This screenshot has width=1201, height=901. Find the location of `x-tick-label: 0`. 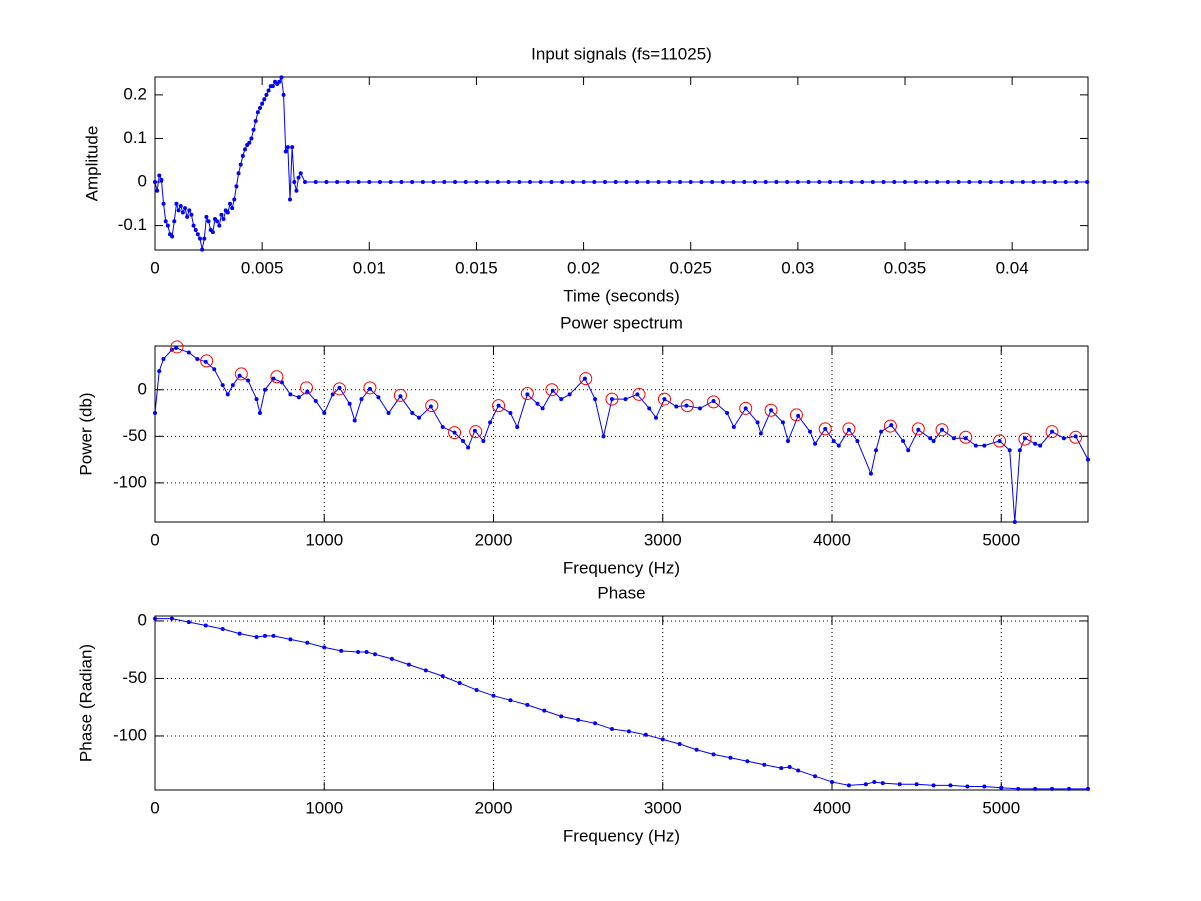

x-tick-label: 0 is located at coordinates (154, 267).